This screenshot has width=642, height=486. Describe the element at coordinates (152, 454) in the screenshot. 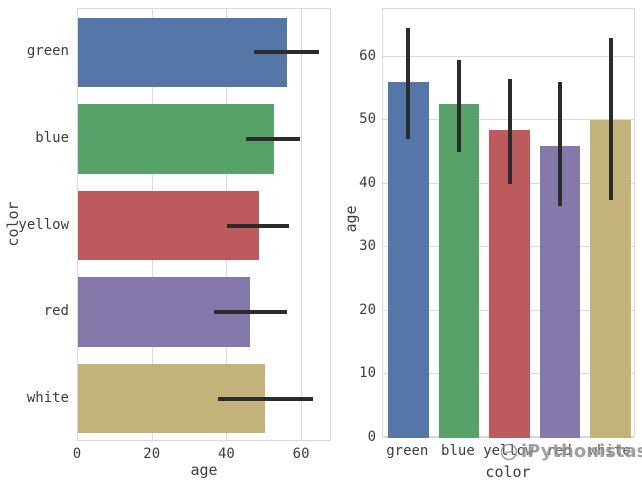

I see `xtick-label-20: 20` at that location.